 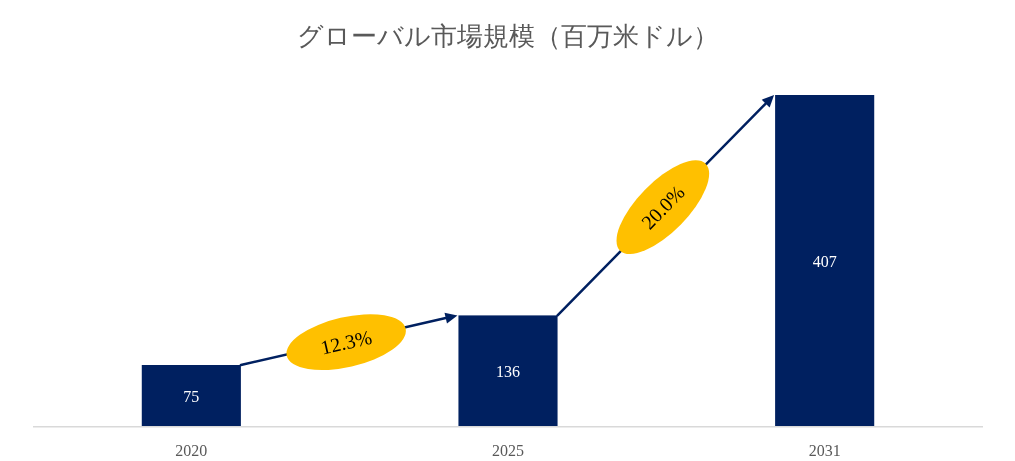 I want to click on x-tick-label: 2025, so click(x=508, y=450).